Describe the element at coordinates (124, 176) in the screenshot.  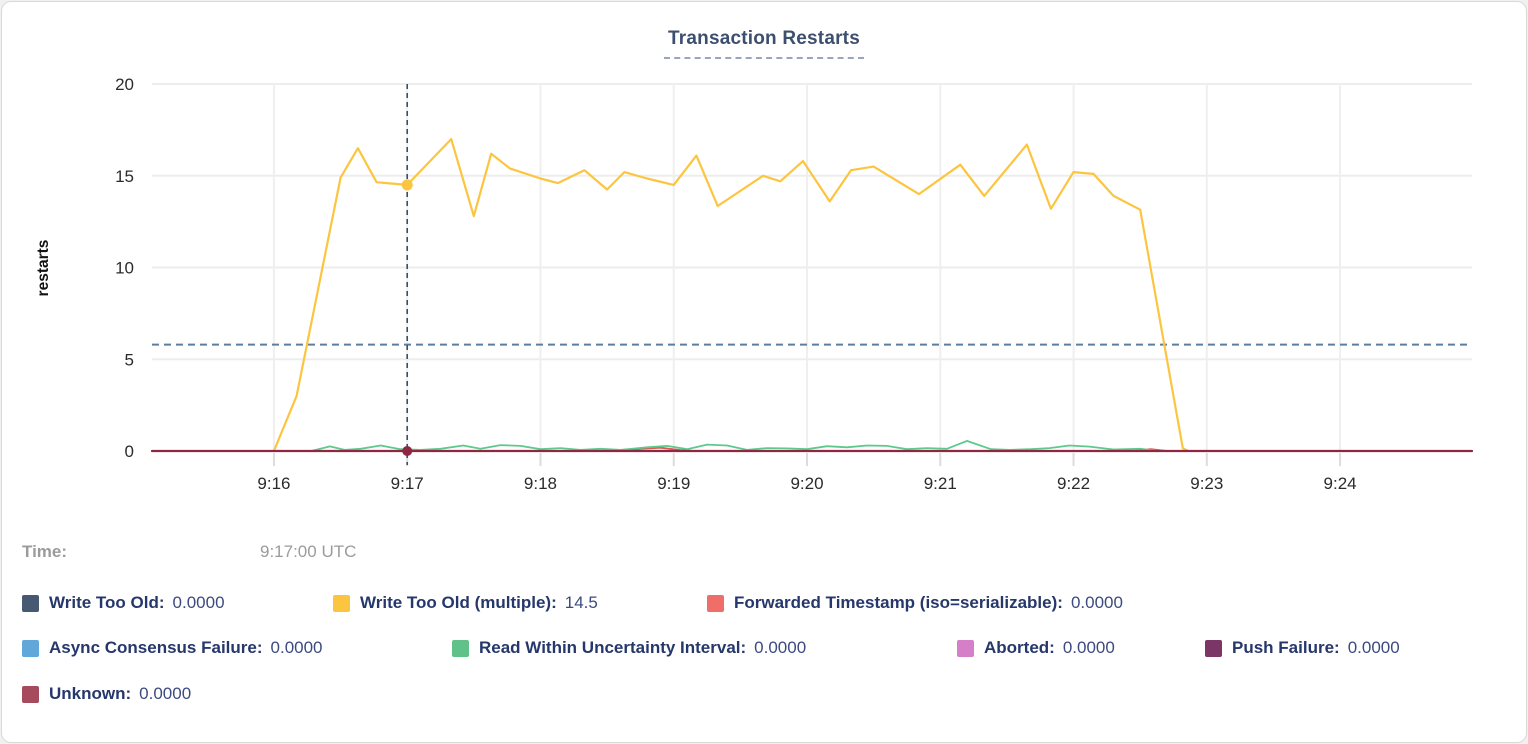
I see `svg-text: 15` at that location.